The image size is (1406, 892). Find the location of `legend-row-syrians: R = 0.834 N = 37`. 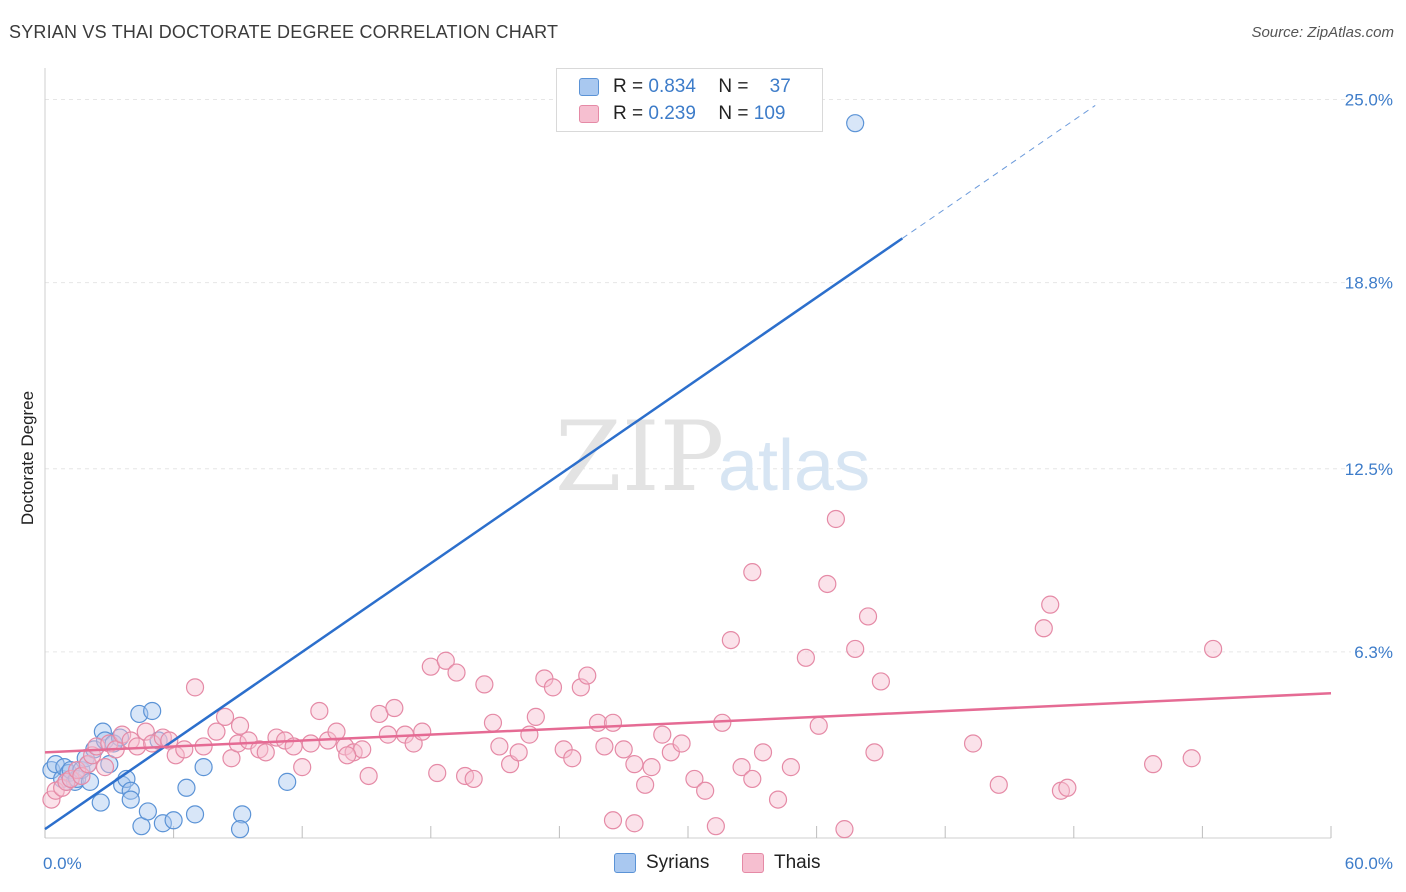

legend-row-syrians: R = 0.834 N = 37 is located at coordinates (685, 87).